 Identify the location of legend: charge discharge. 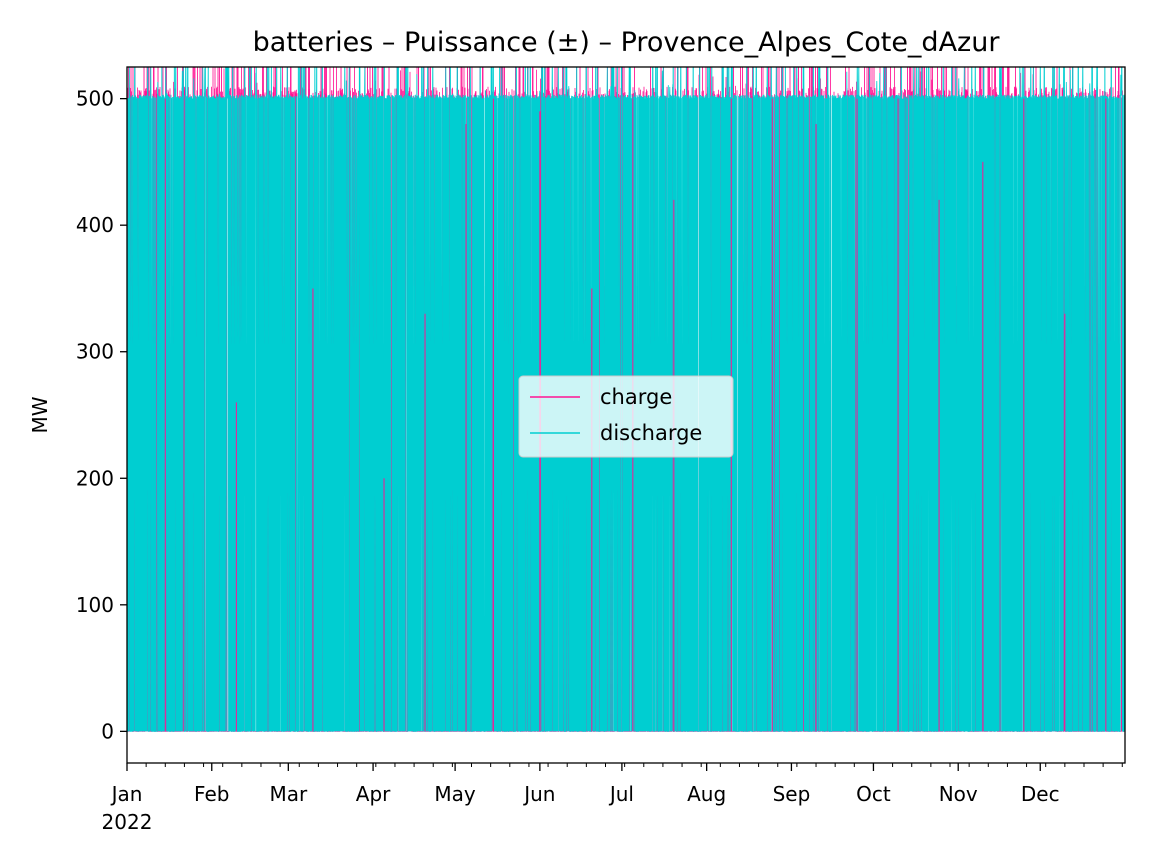
(626, 416).